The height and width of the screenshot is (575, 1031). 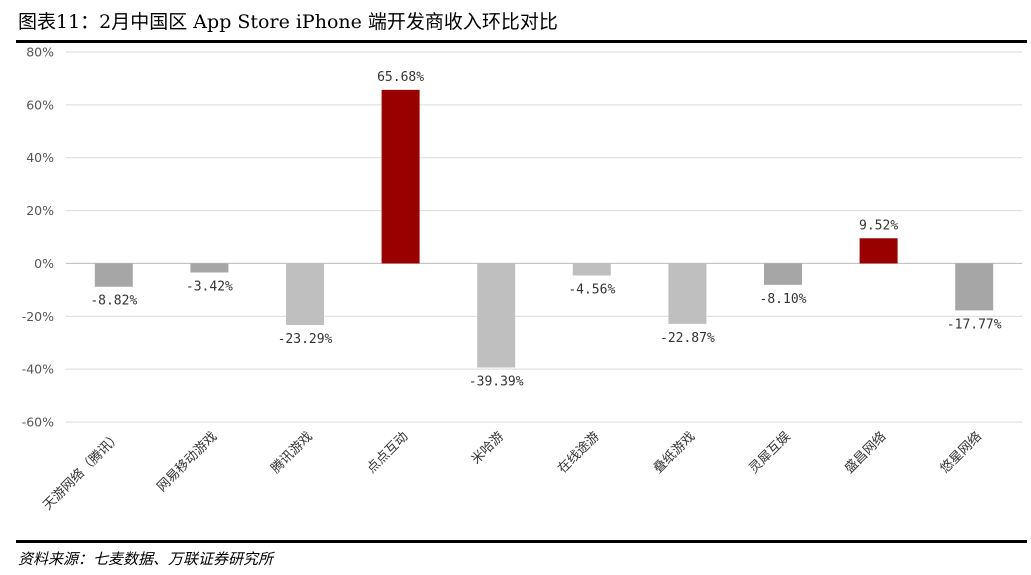 What do you see at coordinates (521, 41) in the screenshot?
I see `top-rule` at bounding box center [521, 41].